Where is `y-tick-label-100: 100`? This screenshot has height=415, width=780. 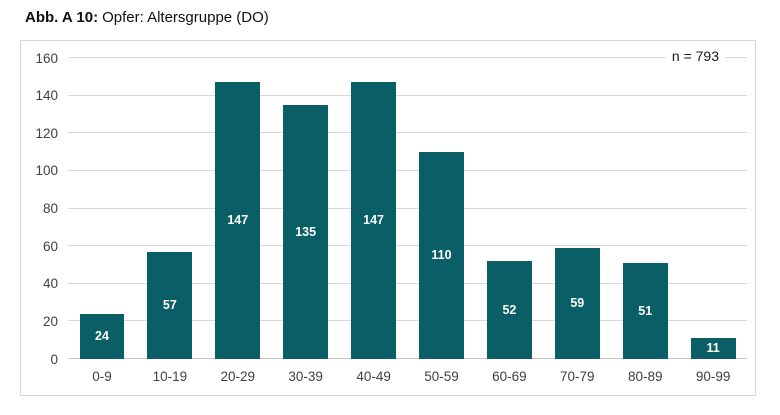
y-tick-label-100: 100 is located at coordinates (46, 171).